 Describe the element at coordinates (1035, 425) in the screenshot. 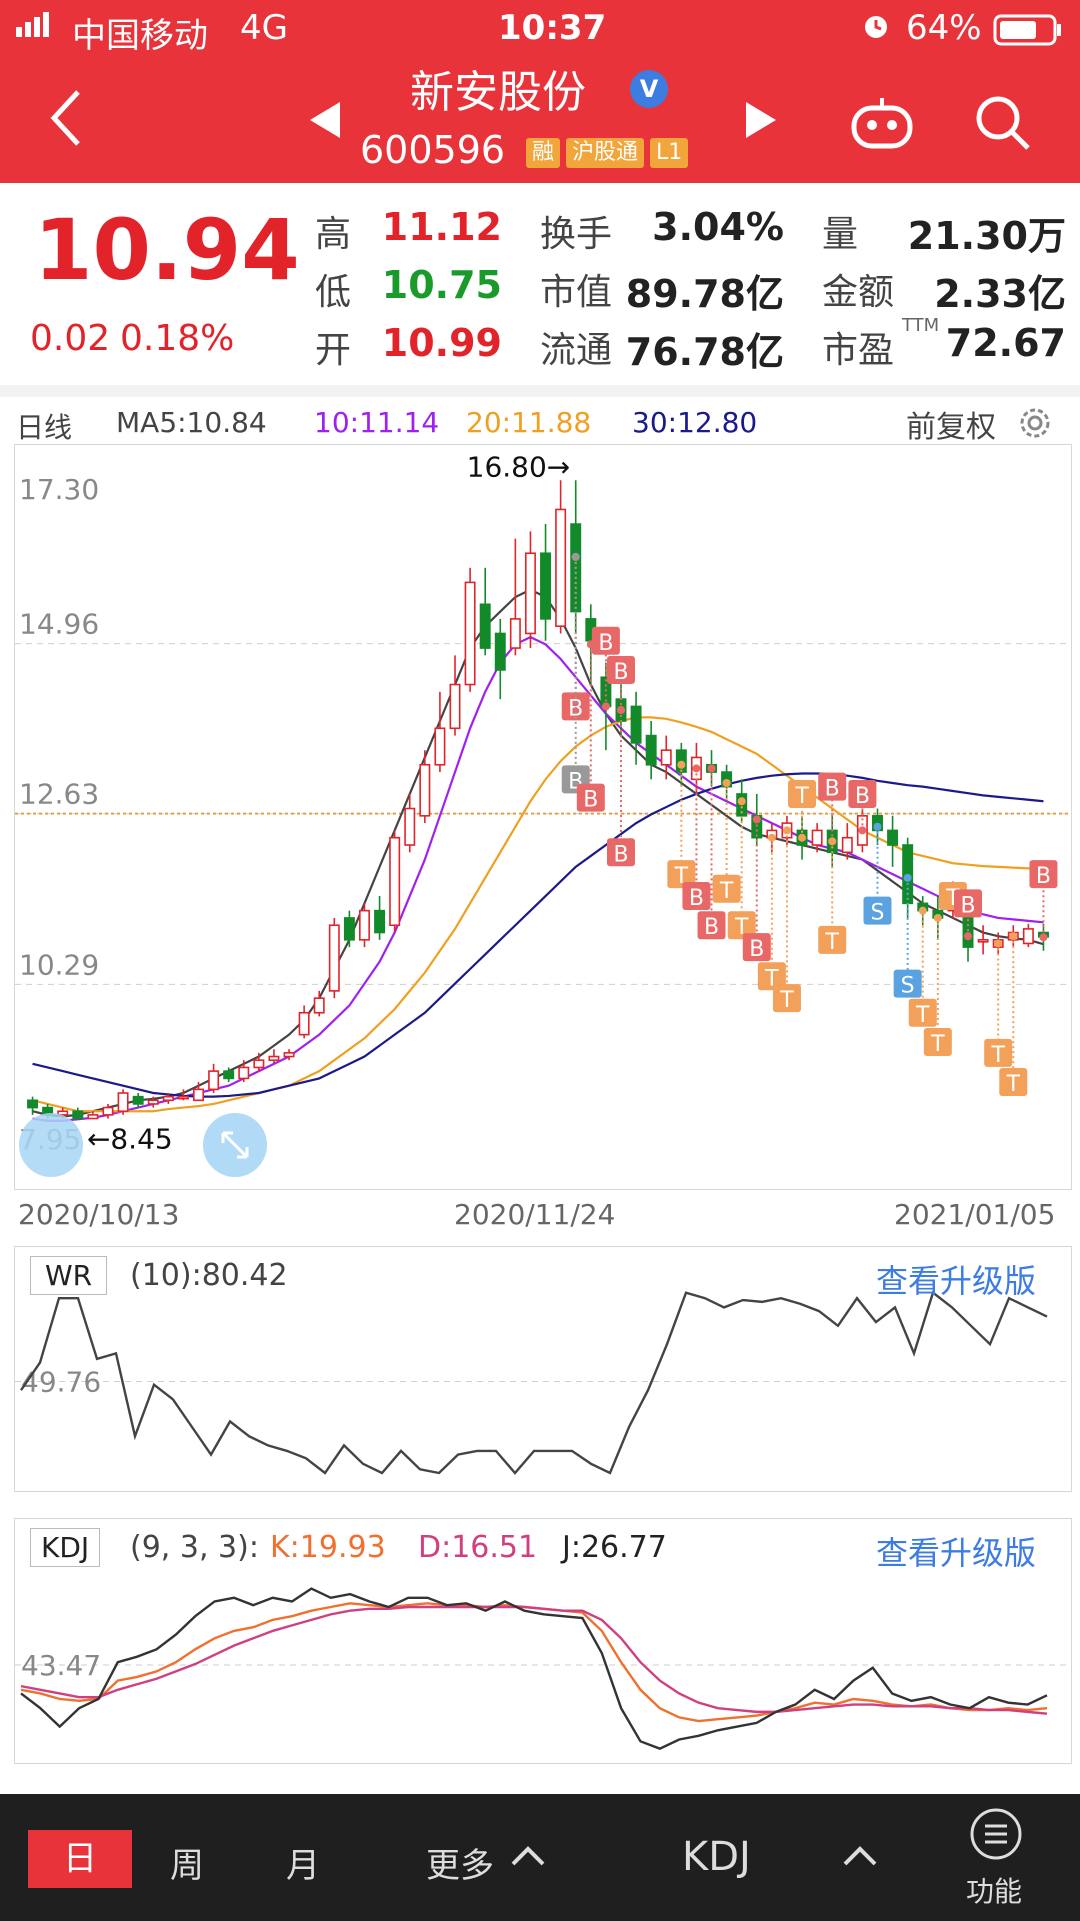

I see `settings-gear-icon` at that location.